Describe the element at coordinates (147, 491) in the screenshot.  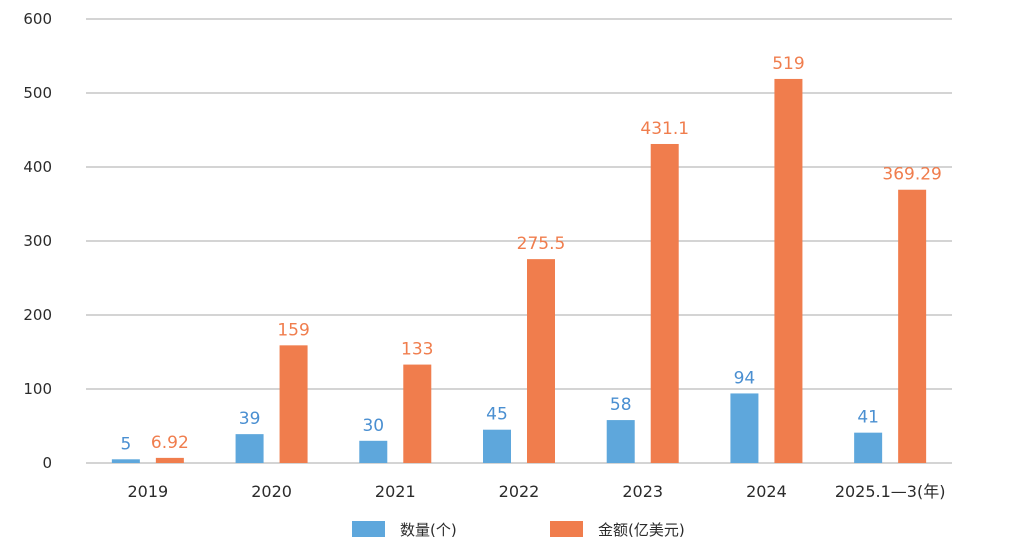
I see `x-tick-label: 2019` at that location.